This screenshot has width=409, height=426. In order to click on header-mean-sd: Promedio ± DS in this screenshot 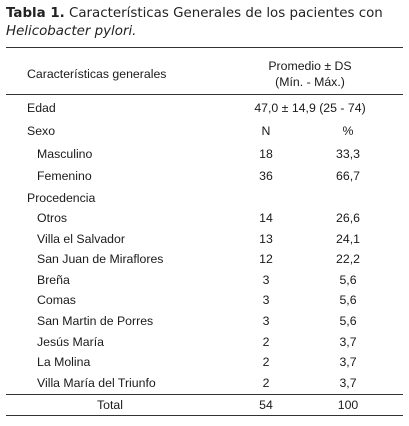, I will do `click(310, 66)`.